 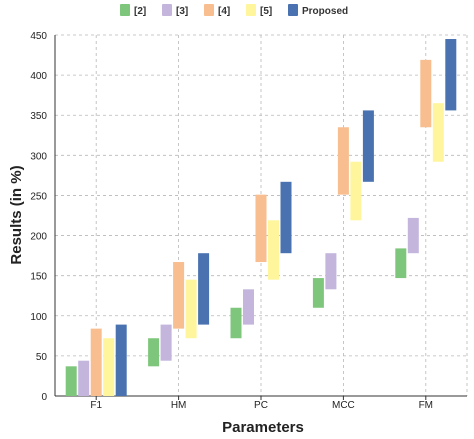 I want to click on y-tick-label: 250, so click(x=38, y=196).